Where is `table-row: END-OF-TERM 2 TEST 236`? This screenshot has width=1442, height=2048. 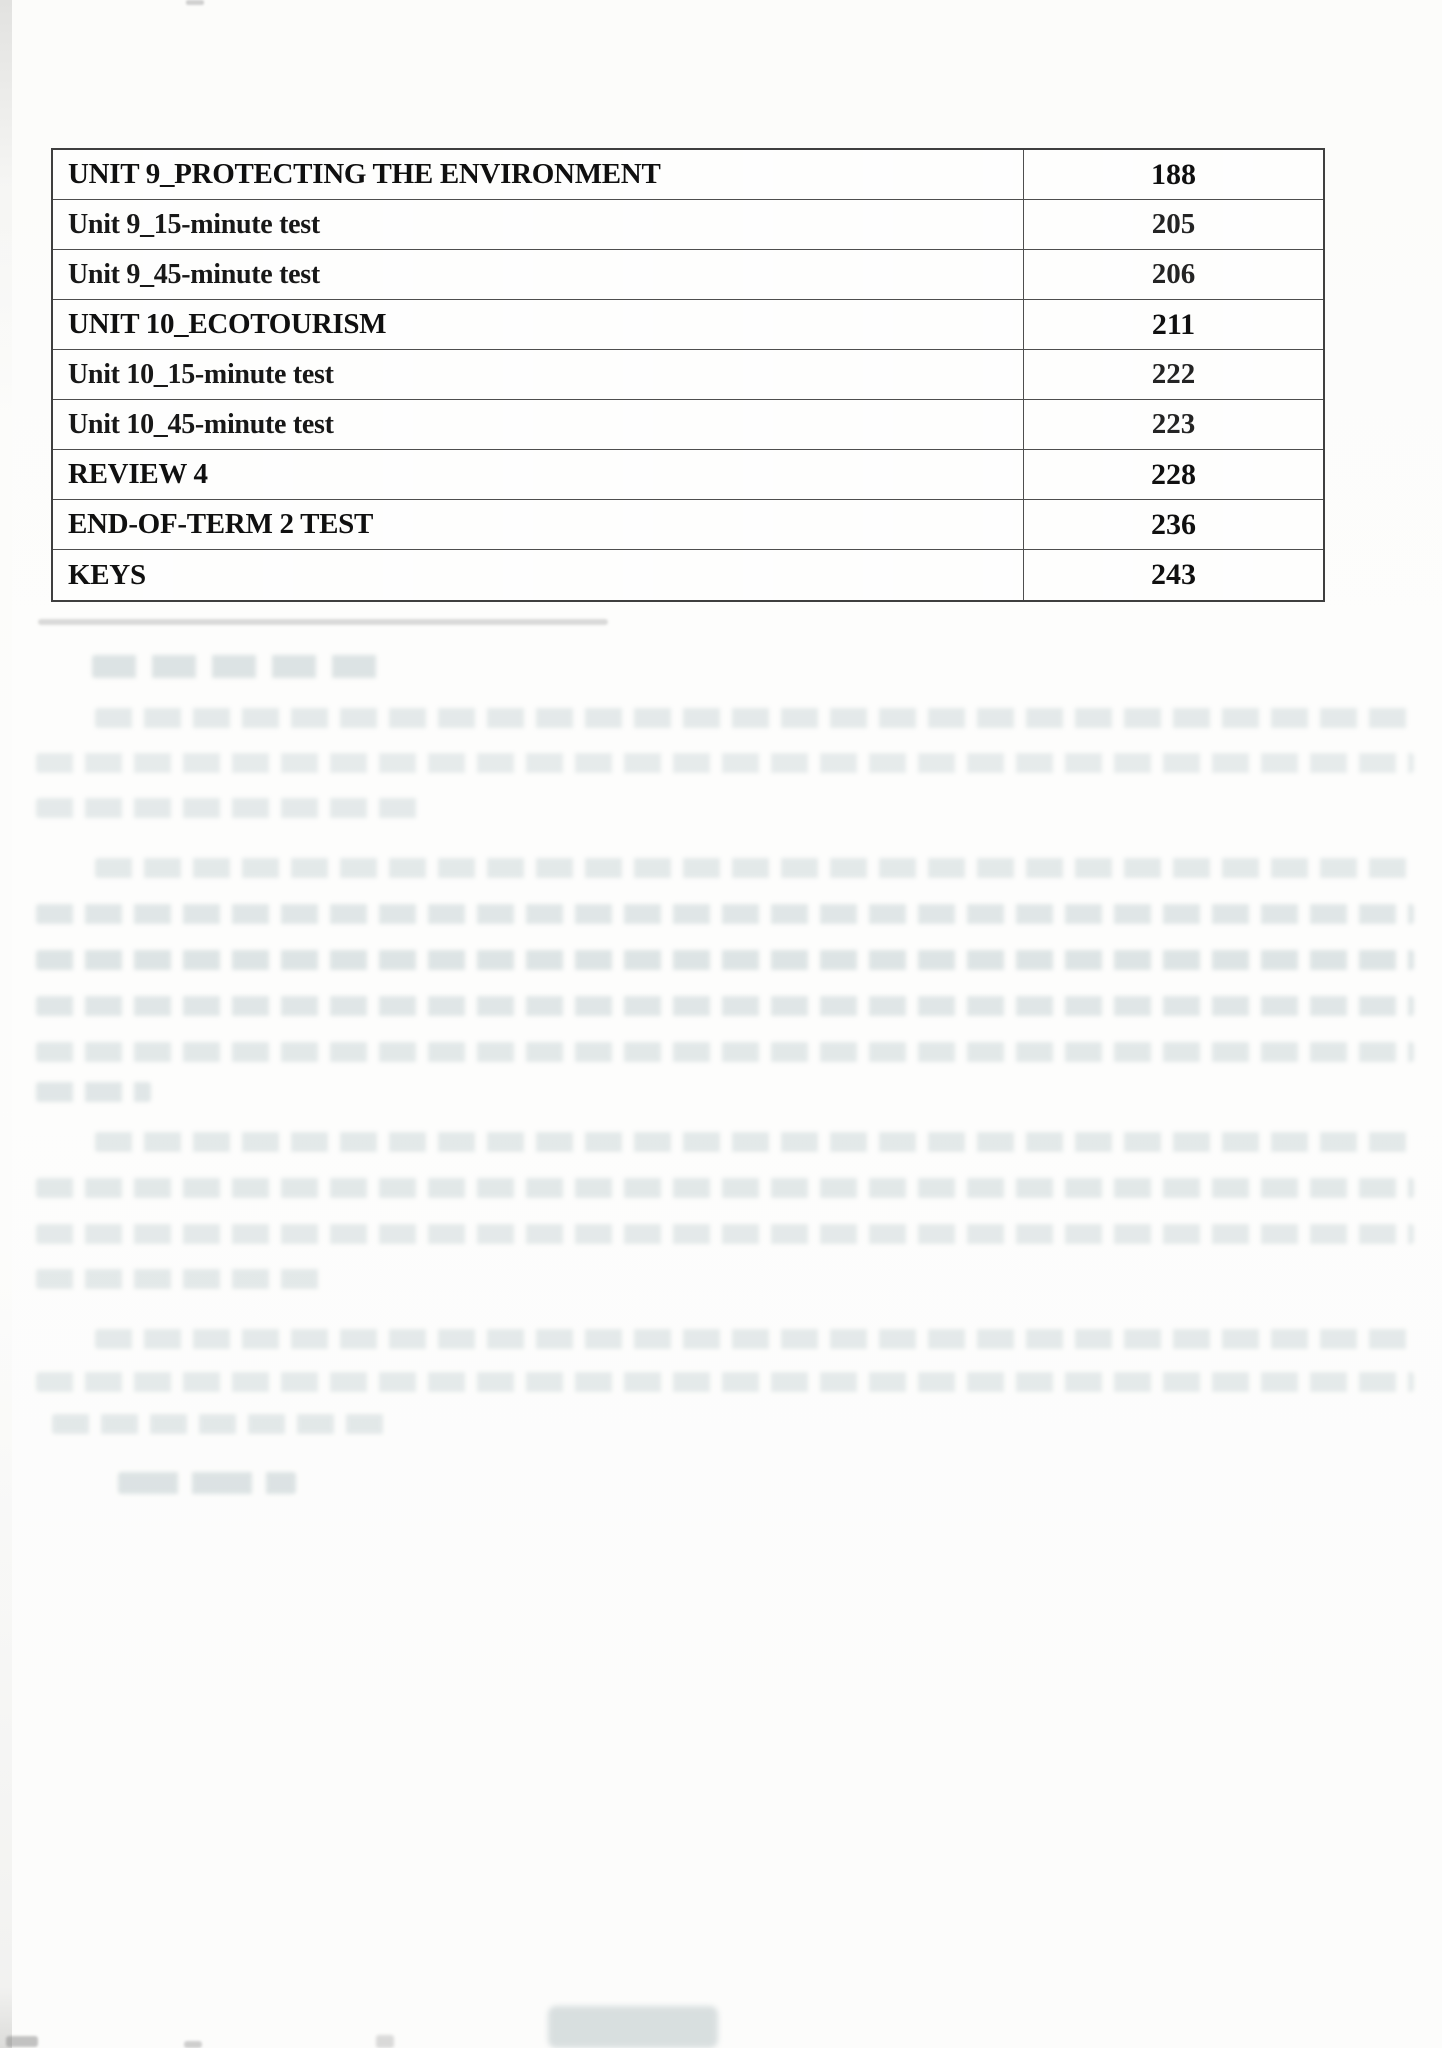
table-row: END-OF-TERM 2 TEST 236 is located at coordinates (688, 525).